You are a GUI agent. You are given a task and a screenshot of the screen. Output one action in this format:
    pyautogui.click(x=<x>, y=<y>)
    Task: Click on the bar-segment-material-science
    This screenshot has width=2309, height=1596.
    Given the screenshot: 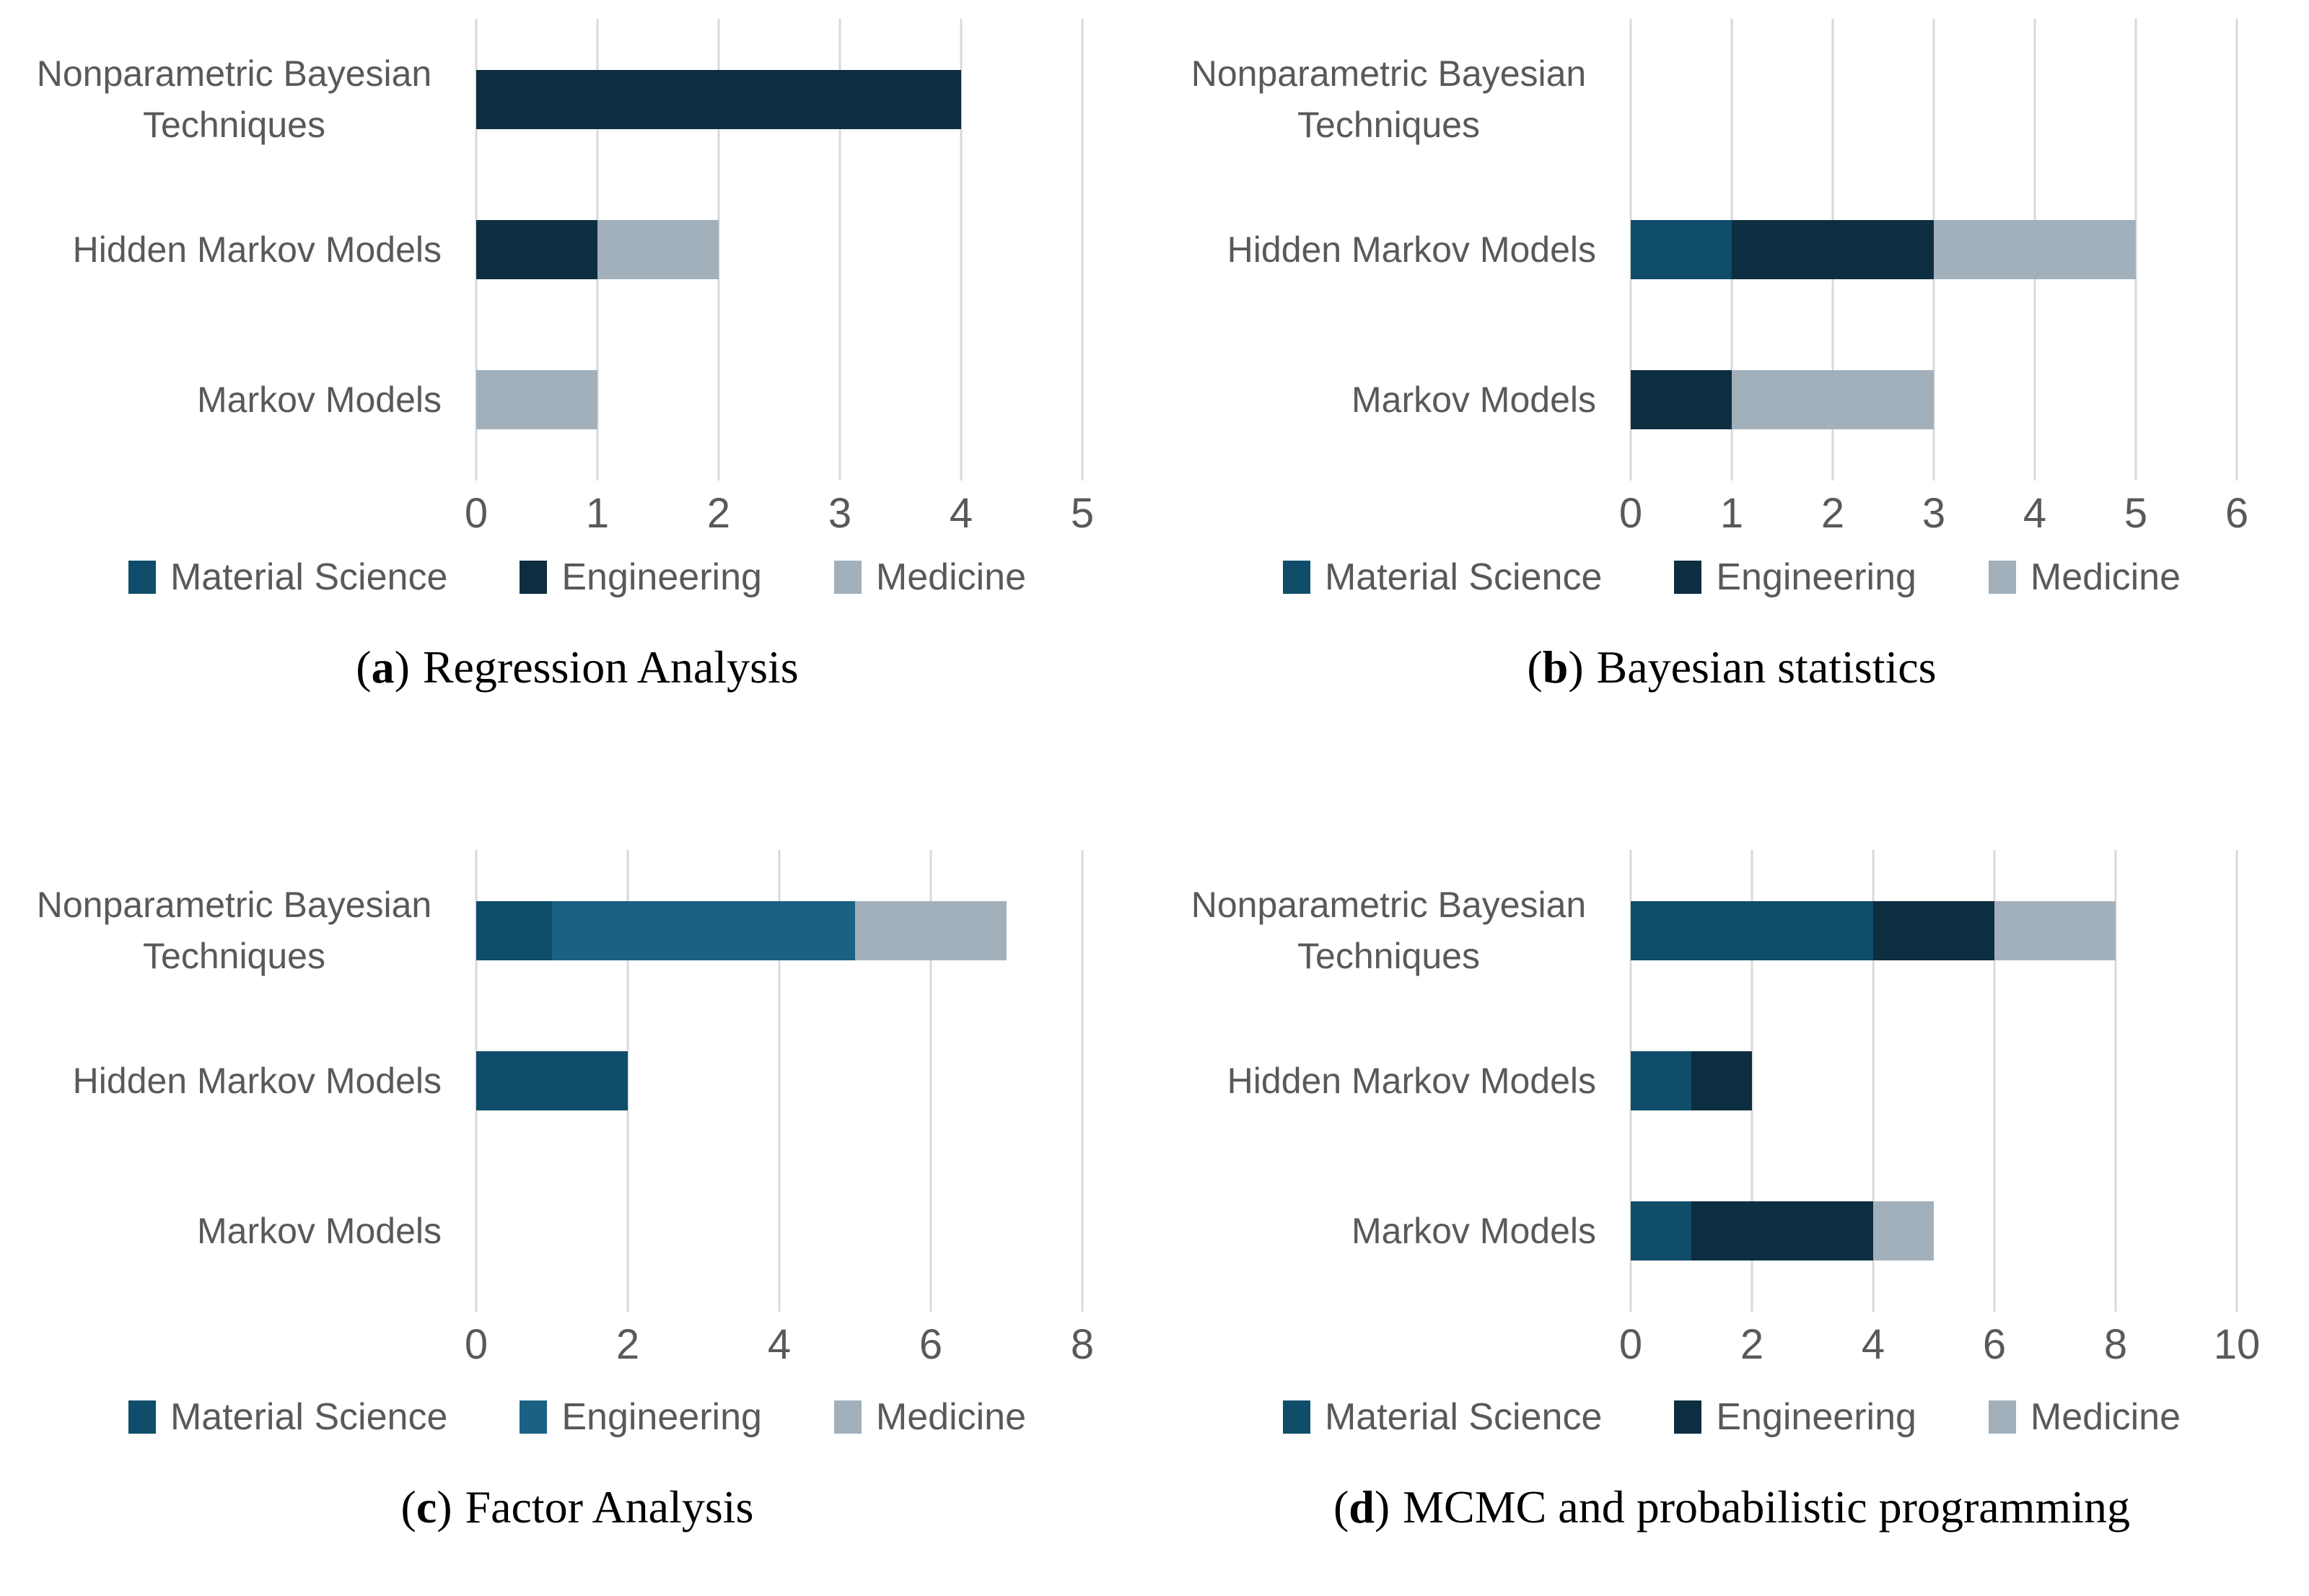 What is the action you would take?
    pyautogui.click(x=552, y=1080)
    